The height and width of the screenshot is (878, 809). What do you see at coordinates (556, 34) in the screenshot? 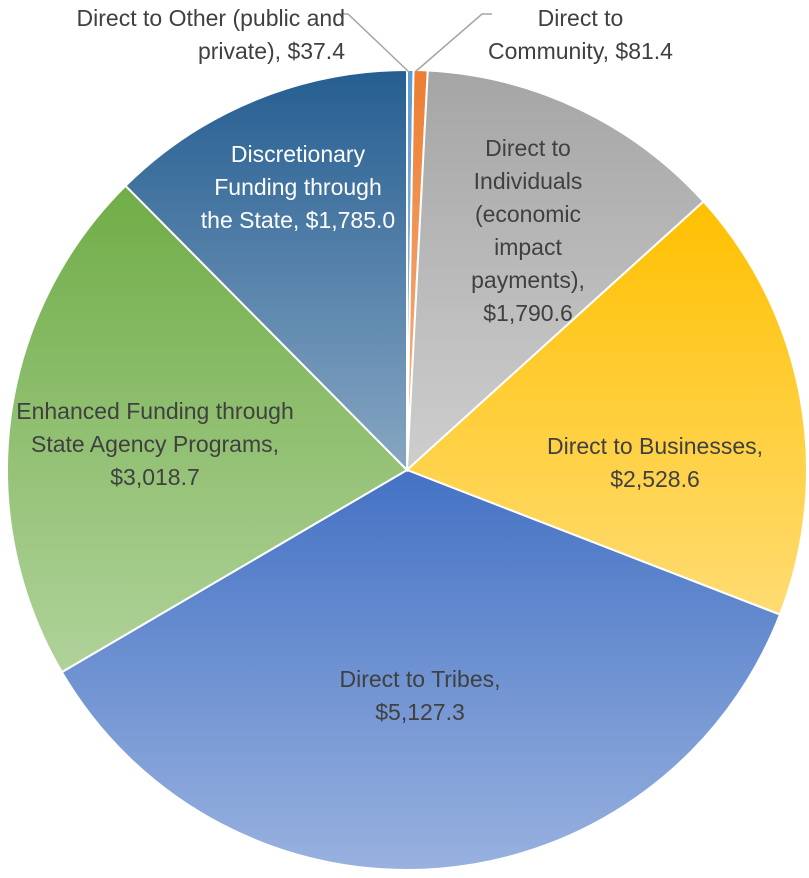
I see `category-label: Direct to Community,` at bounding box center [556, 34].